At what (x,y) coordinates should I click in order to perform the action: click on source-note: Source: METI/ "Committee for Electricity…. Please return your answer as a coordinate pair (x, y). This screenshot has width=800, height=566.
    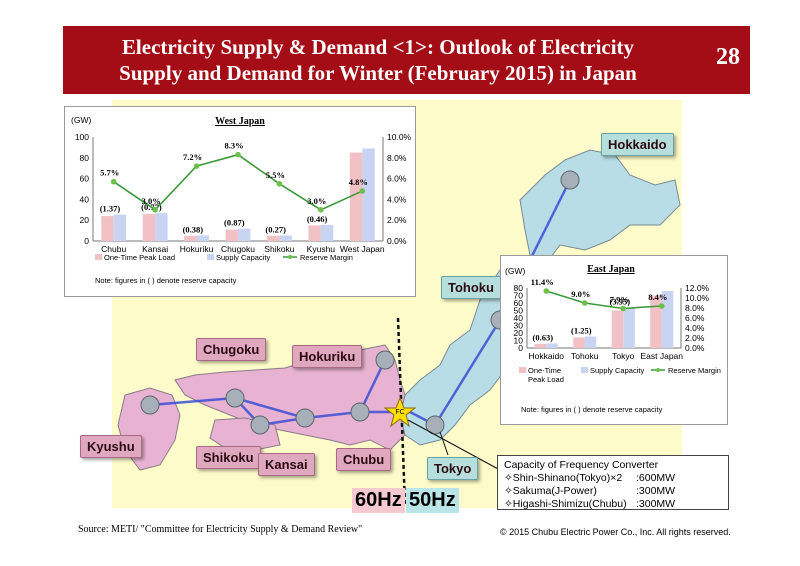
    Looking at the image, I should click on (220, 529).